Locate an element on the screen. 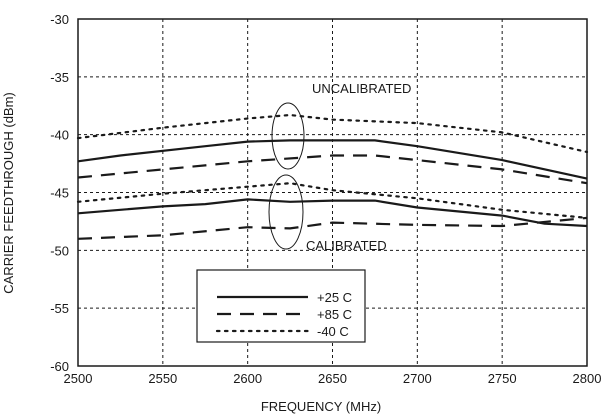 The width and height of the screenshot is (606, 414). legend-label: +85 C is located at coordinates (334, 314).